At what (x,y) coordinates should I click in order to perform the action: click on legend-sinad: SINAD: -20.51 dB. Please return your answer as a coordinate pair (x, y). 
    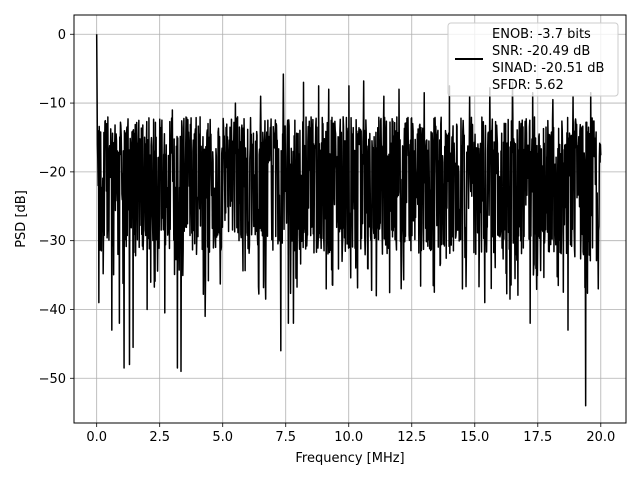
    Looking at the image, I should click on (548, 68).